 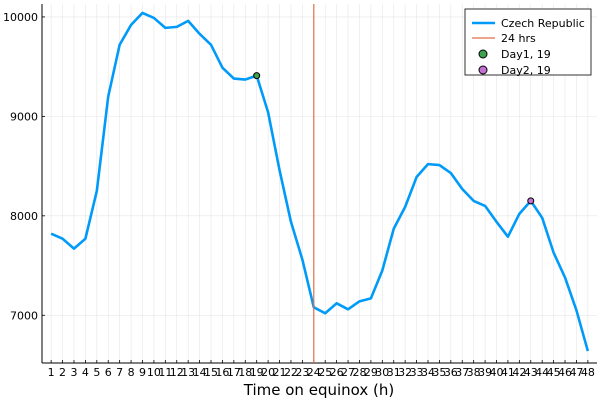 What do you see at coordinates (314, 372) in the screenshot?
I see `x-tick-label: 24` at bounding box center [314, 372].